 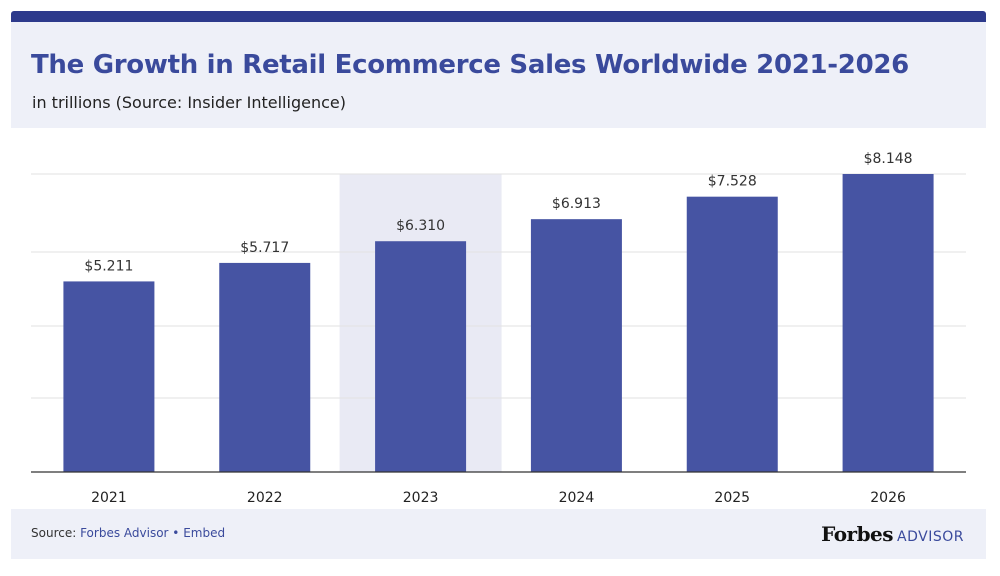 I want to click on bar-2022, so click(x=265, y=367).